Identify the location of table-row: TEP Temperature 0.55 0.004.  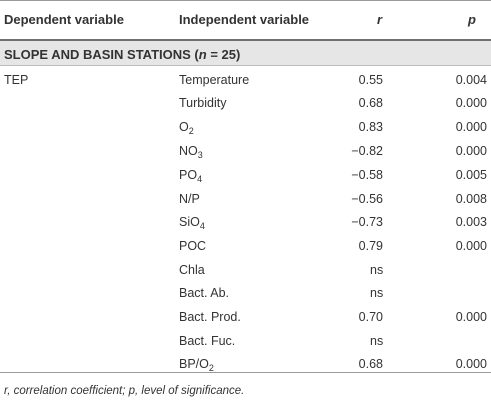
(245, 80).